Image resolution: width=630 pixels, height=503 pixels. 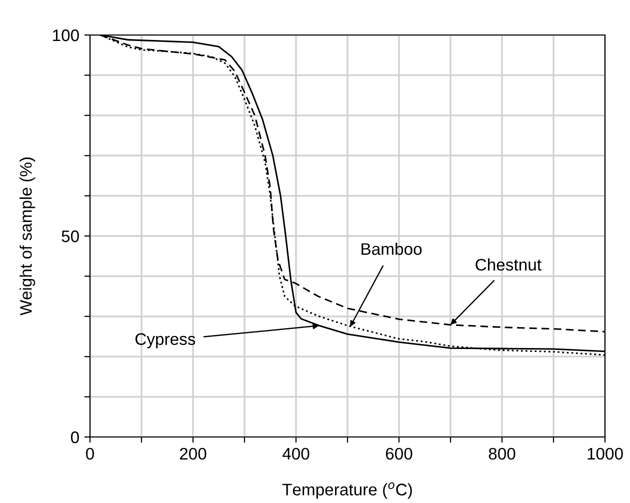 What do you see at coordinates (399, 454) in the screenshot?
I see `x-tick-label: 600` at bounding box center [399, 454].